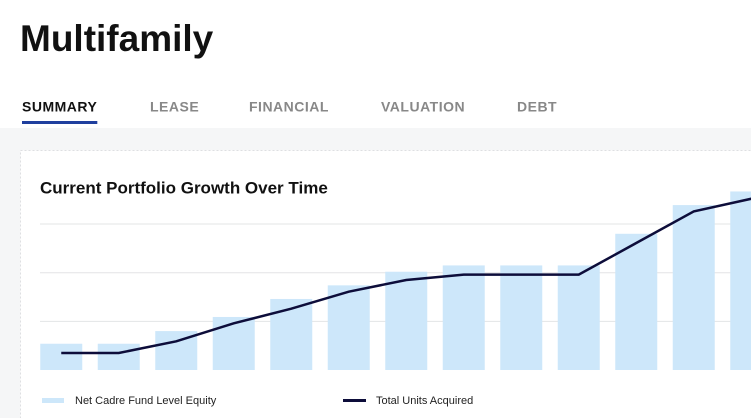 Image resolution: width=751 pixels, height=418 pixels. Describe the element at coordinates (537, 107) in the screenshot. I see `tab: DEBT` at that location.